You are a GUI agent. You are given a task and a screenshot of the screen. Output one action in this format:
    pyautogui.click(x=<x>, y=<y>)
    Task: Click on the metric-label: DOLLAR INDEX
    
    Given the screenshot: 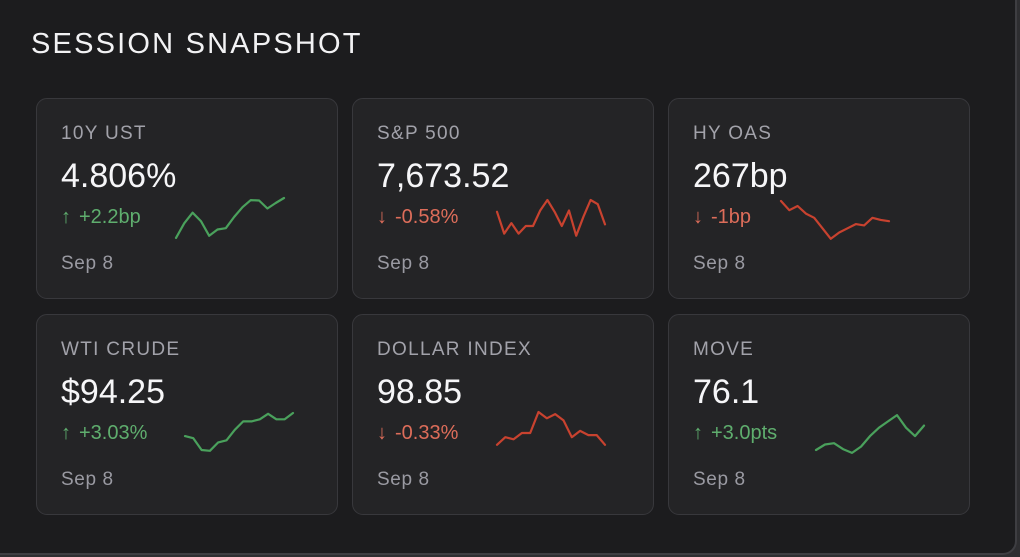 What is the action you would take?
    pyautogui.click(x=454, y=349)
    